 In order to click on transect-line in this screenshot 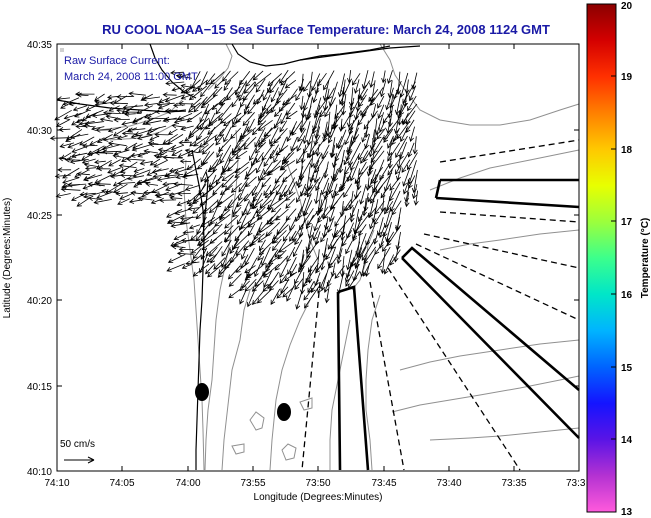, I will do `click(311, 376)`.